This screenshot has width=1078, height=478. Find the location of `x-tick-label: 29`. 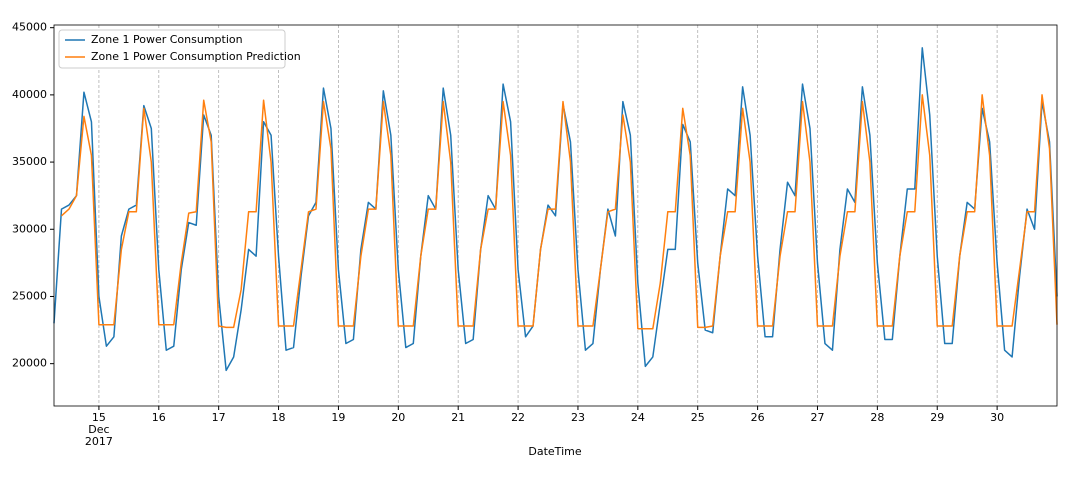

x-tick-label: 29 is located at coordinates (937, 417).